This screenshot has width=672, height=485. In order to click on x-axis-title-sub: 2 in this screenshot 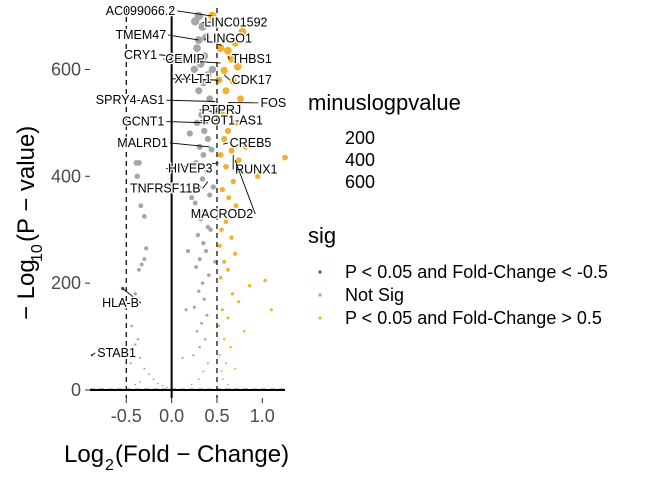, I will do `click(109, 465)`.